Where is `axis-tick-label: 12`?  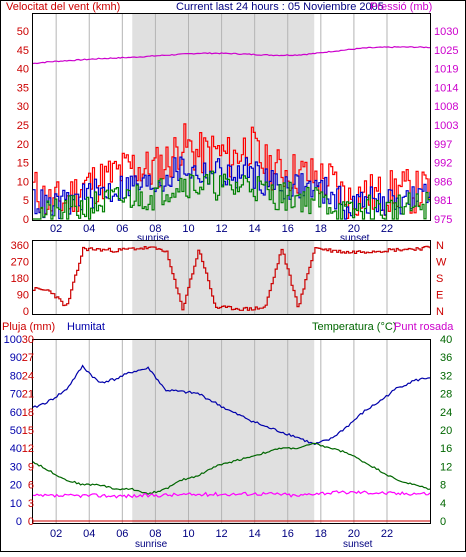
axis-tick-label: 12 is located at coordinates (446, 467).